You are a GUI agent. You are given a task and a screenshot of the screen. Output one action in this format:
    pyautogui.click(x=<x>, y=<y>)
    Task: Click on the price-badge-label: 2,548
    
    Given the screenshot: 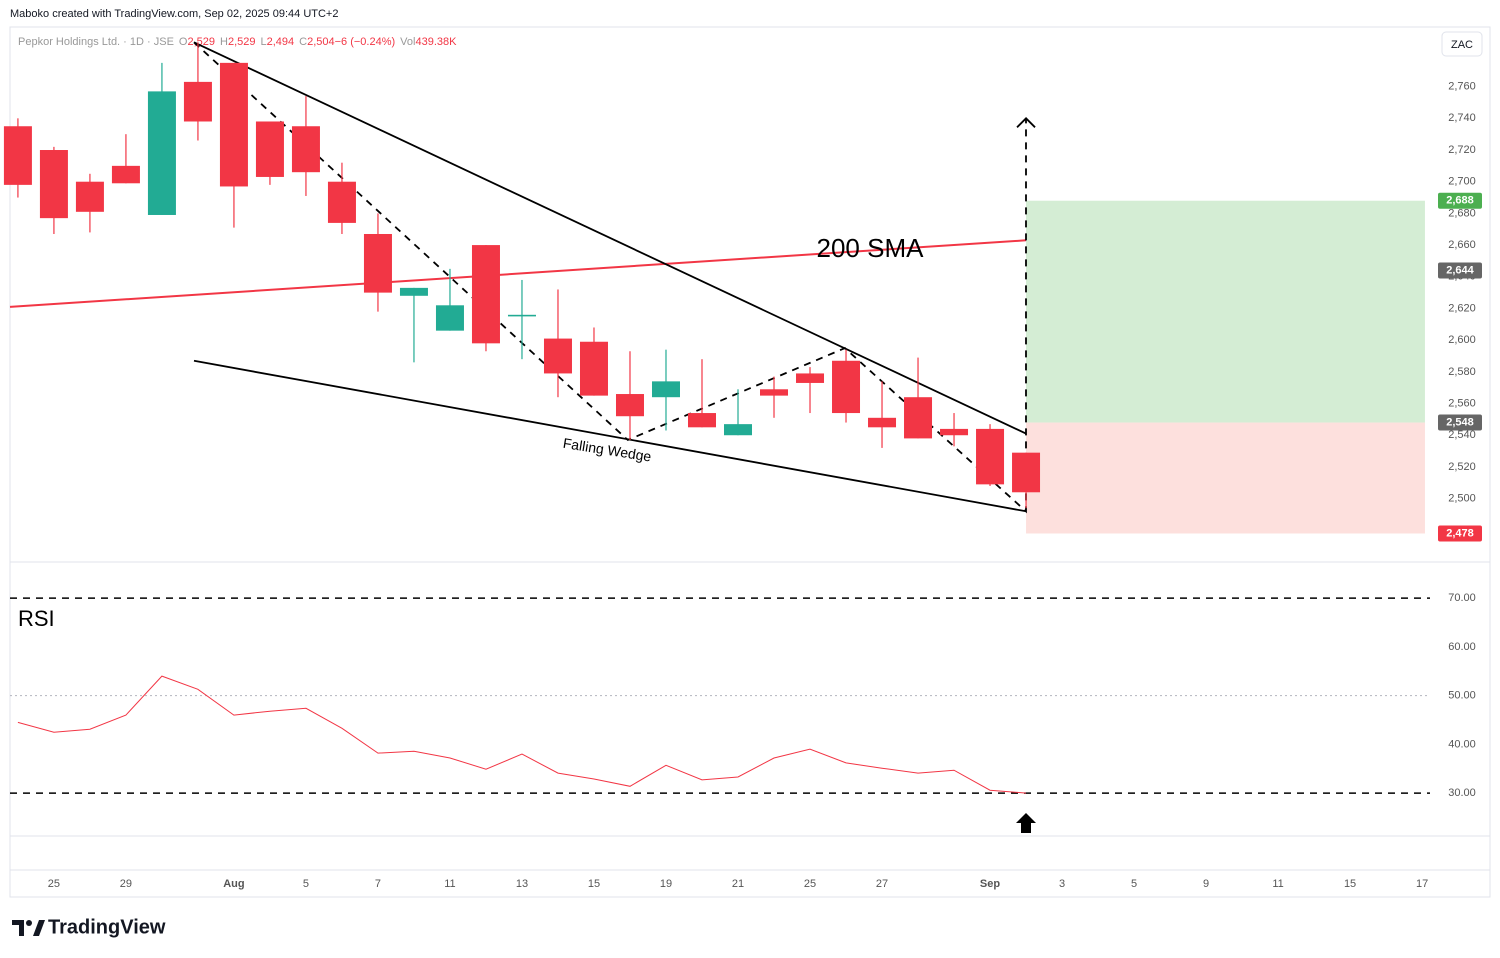 What is the action you would take?
    pyautogui.click(x=1460, y=422)
    